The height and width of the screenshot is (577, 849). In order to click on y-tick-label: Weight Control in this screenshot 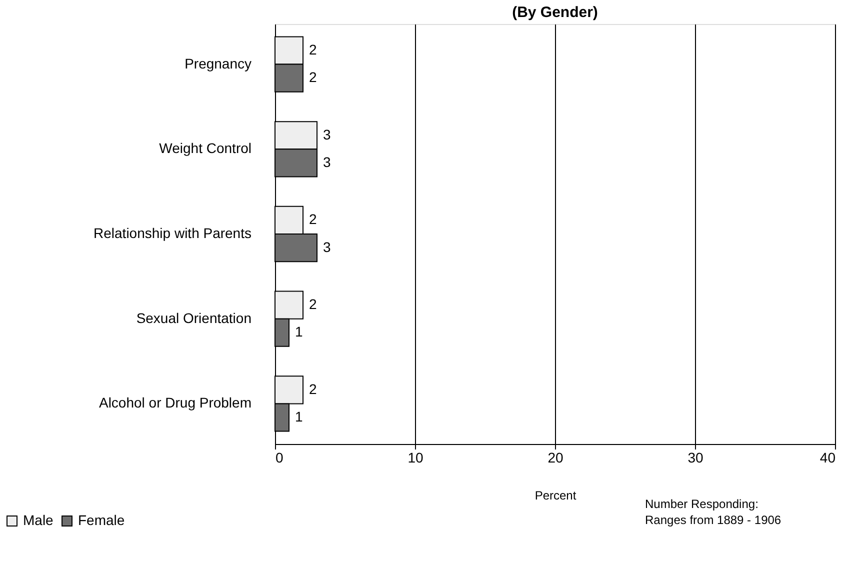, I will do `click(205, 148)`.